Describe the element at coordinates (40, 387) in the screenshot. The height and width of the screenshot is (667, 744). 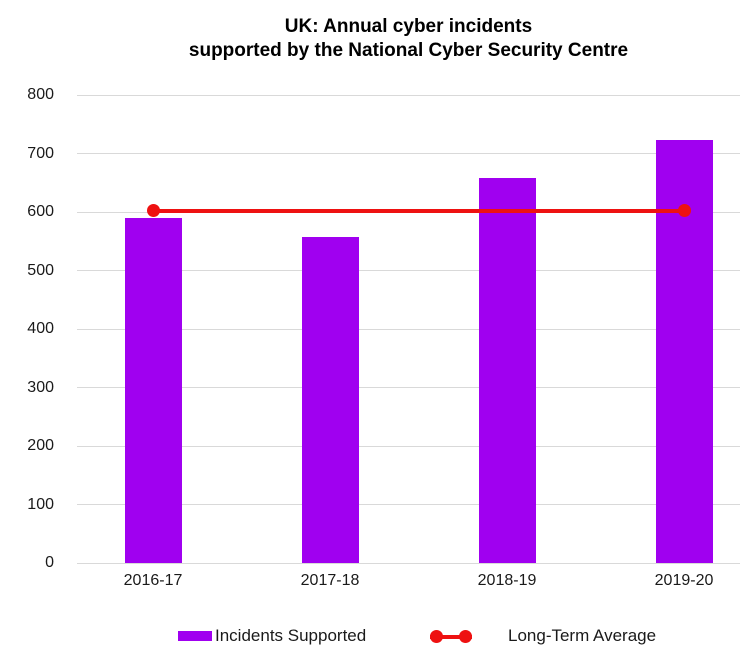
I see `y-tick-label-300: 300` at that location.